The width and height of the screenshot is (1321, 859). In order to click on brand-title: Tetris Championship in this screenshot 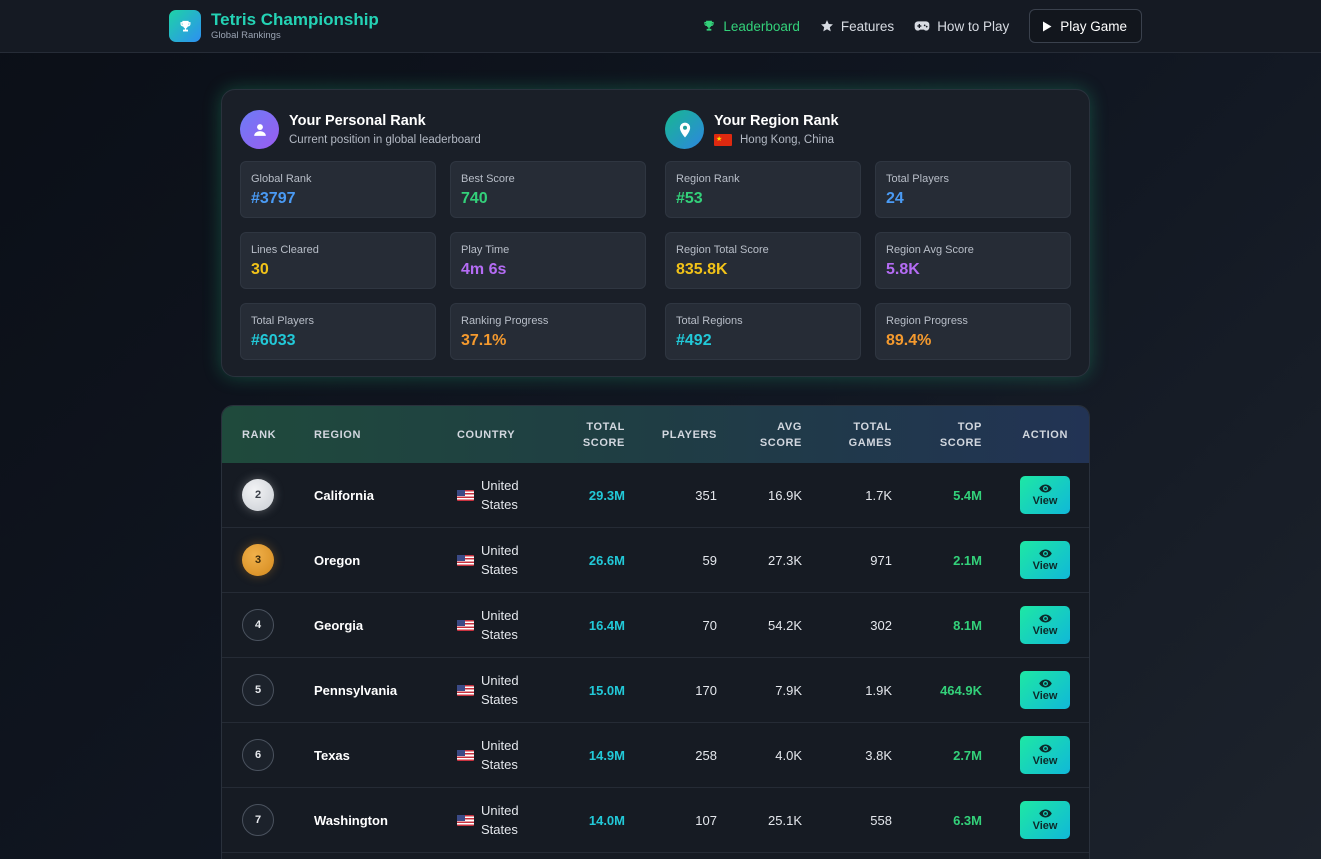, I will do `click(295, 19)`.